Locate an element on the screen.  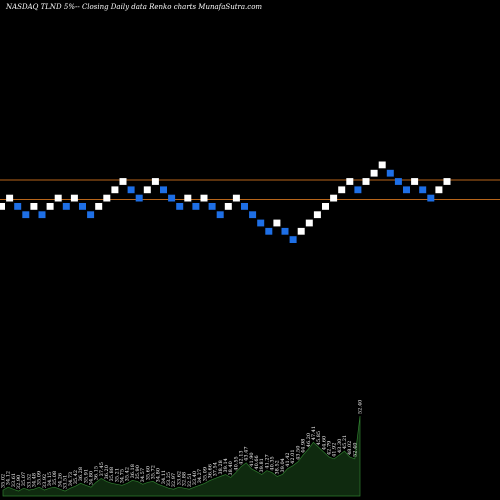
volume-label: 40.66 is located at coordinates (257, 462).